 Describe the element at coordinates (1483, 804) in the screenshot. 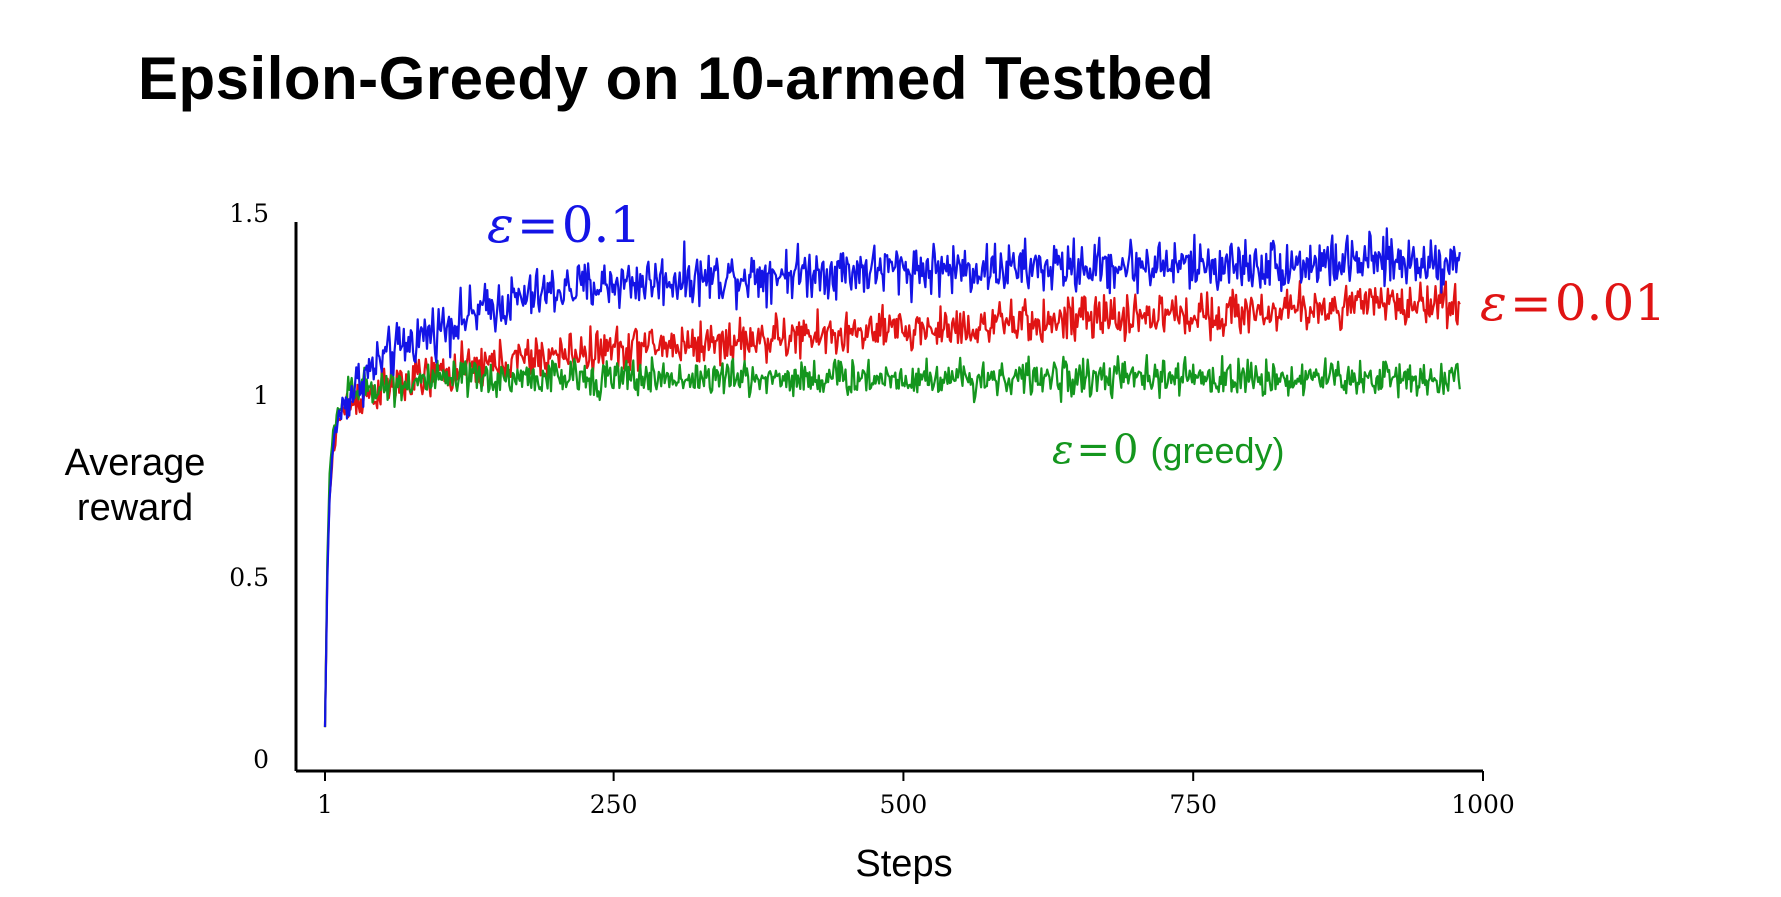

I see `x-tick-label-4: 1000` at that location.